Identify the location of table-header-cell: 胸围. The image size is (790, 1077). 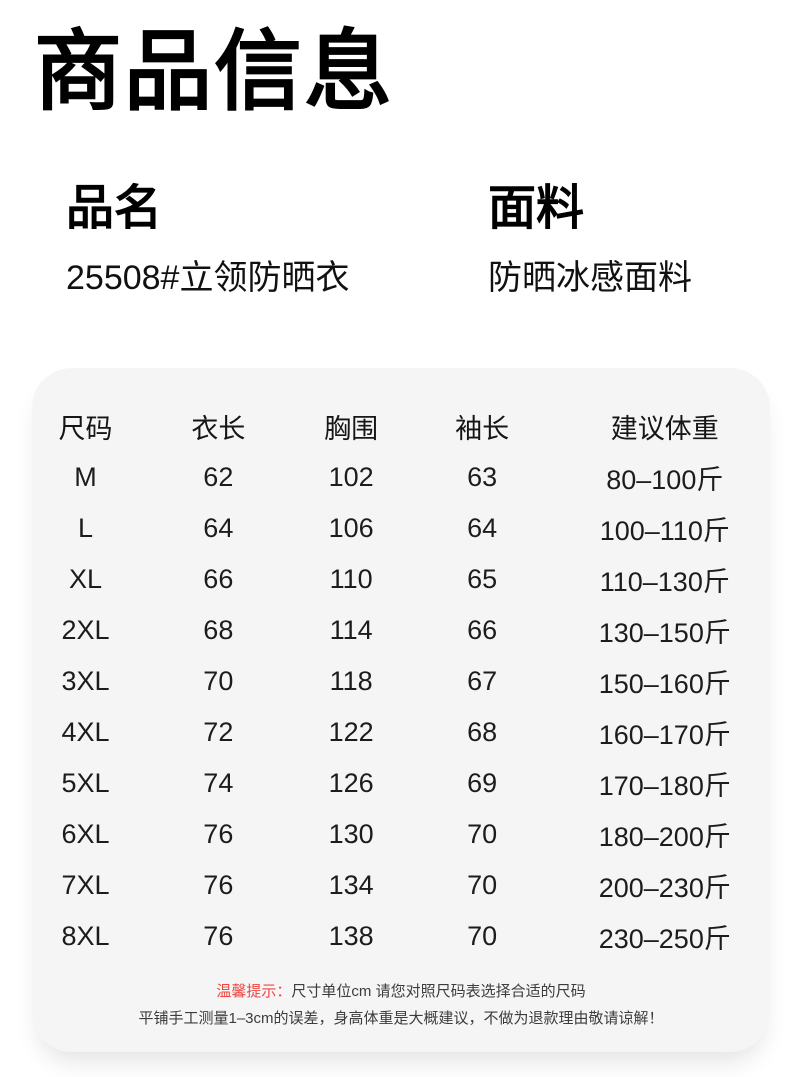
(351, 429).